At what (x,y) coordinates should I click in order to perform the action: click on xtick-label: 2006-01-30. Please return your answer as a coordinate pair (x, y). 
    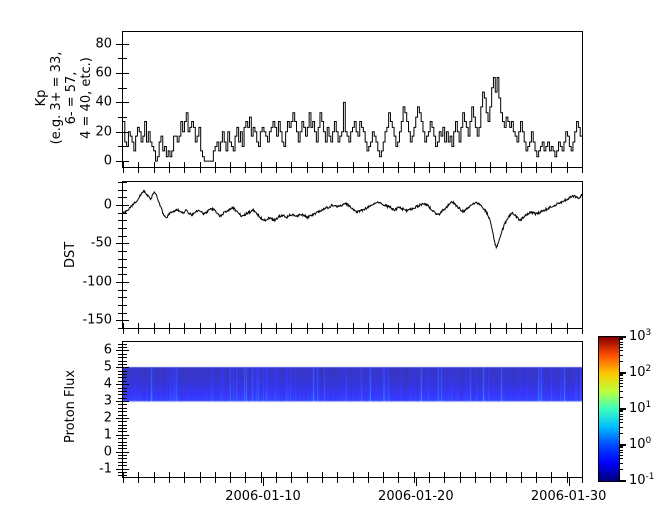
    Looking at the image, I should click on (568, 496).